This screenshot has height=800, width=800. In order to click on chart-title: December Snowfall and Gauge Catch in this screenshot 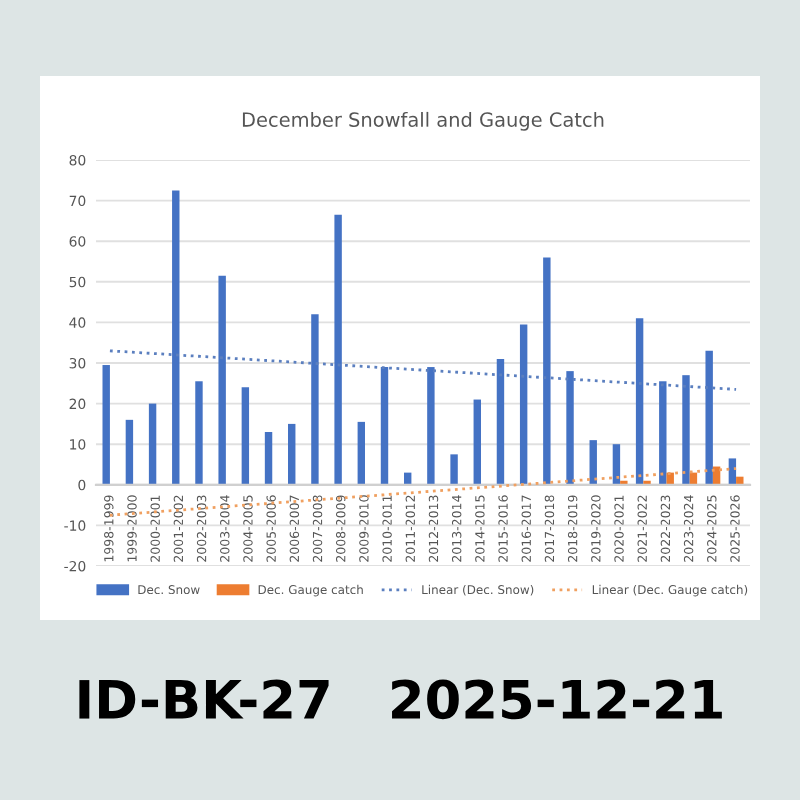, I will do `click(423, 121)`.